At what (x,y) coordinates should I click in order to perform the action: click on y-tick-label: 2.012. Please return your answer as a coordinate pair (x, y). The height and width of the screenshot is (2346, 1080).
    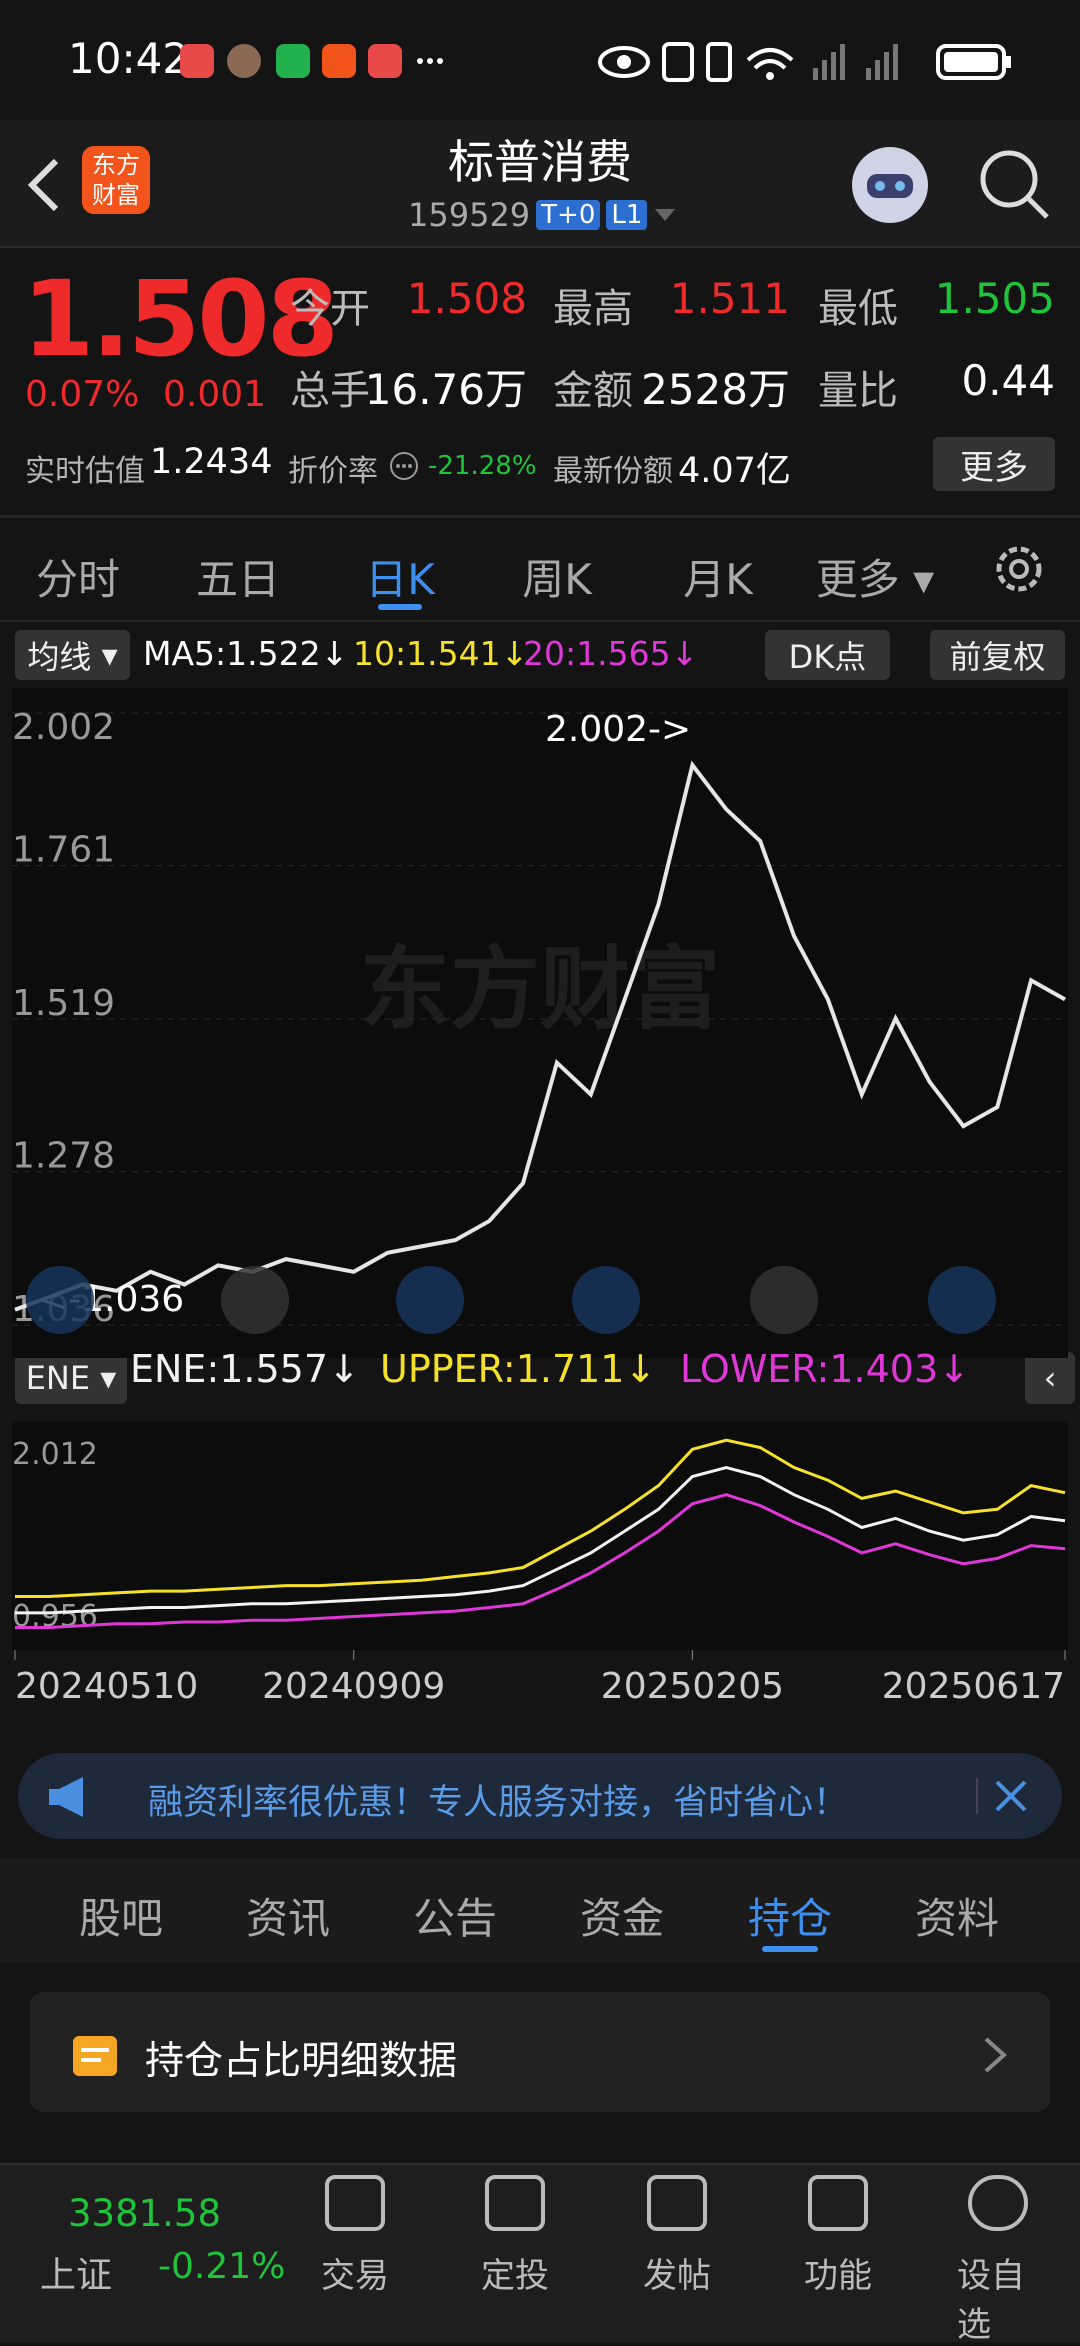
    Looking at the image, I should click on (55, 1454).